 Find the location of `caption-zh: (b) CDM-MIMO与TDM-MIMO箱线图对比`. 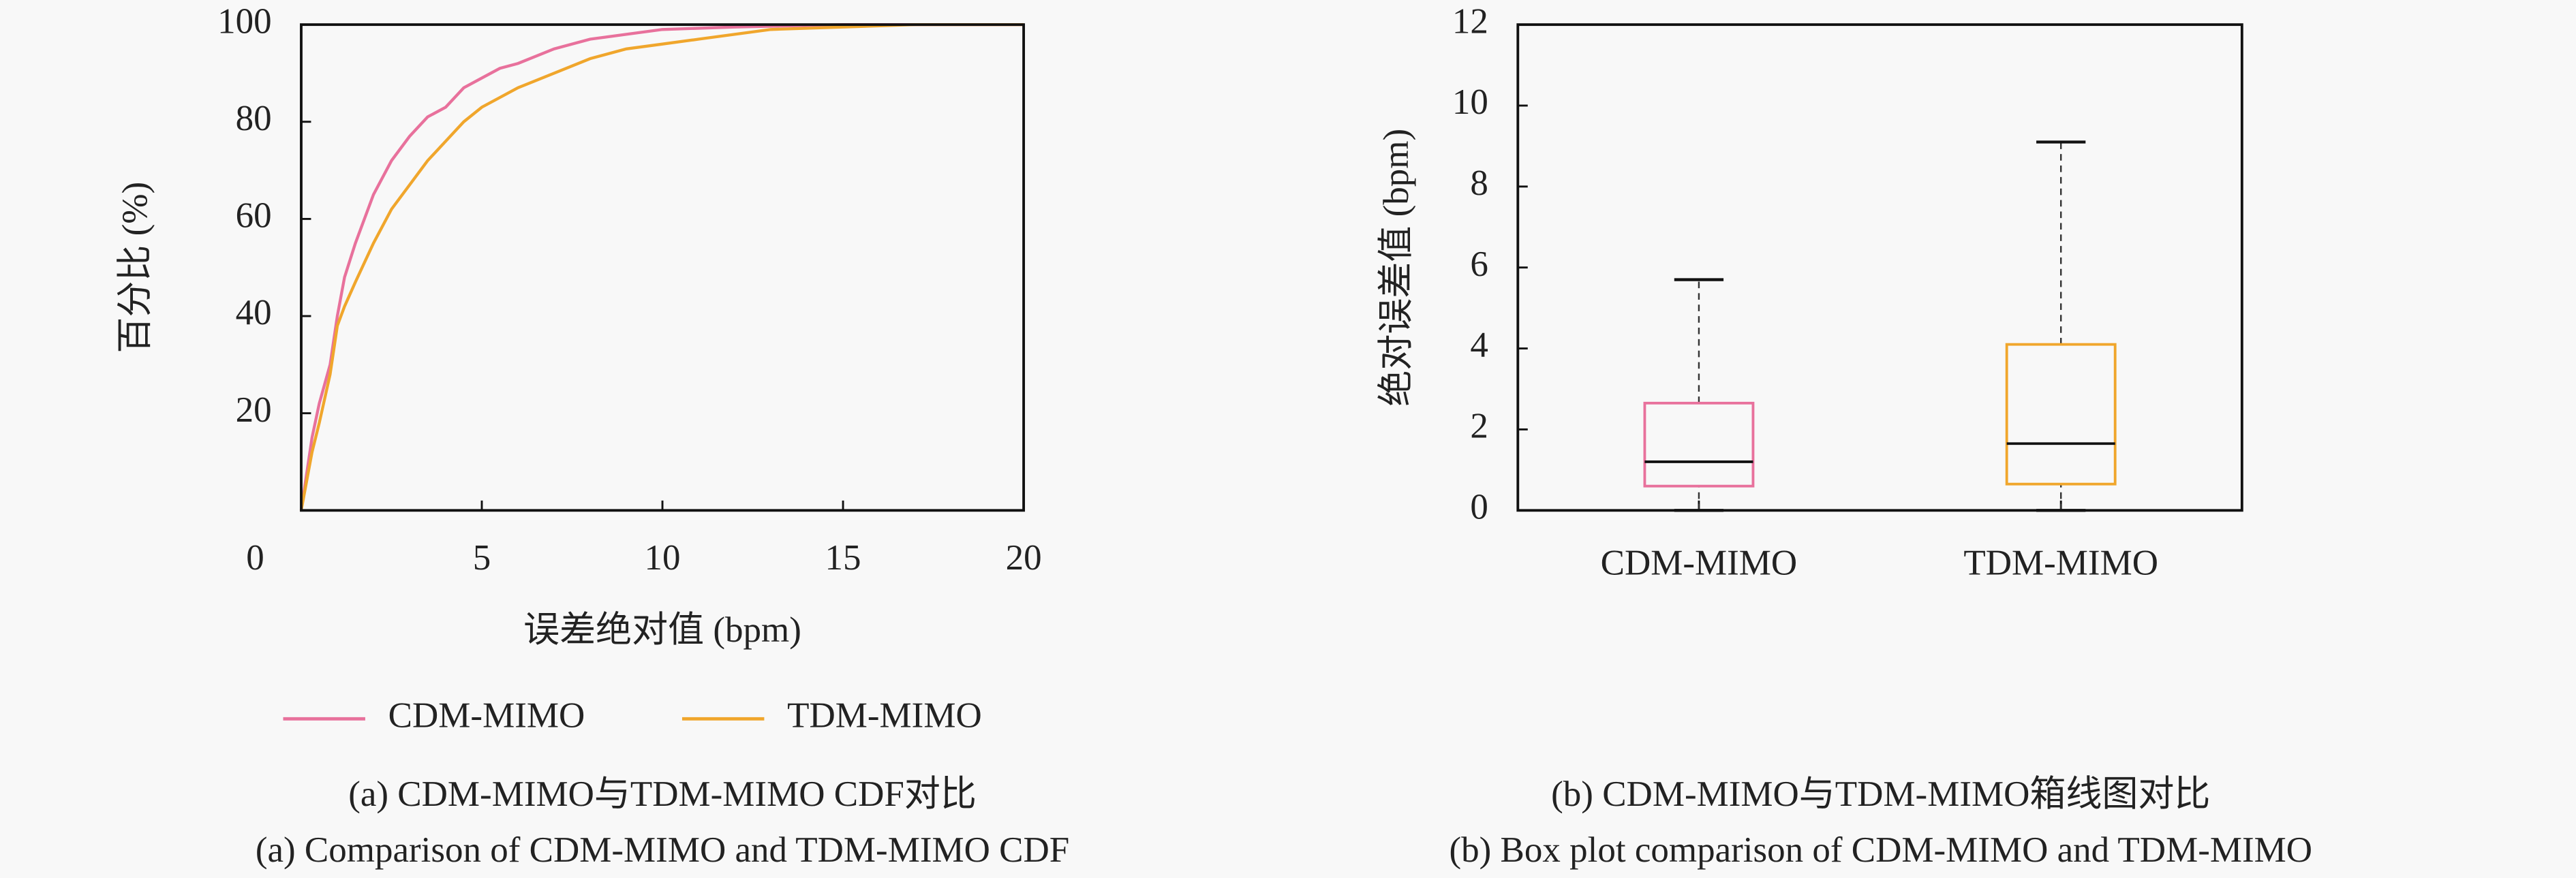

caption-zh: (b) CDM-MIMO与TDM-MIMO箱线图对比 is located at coordinates (1880, 794).